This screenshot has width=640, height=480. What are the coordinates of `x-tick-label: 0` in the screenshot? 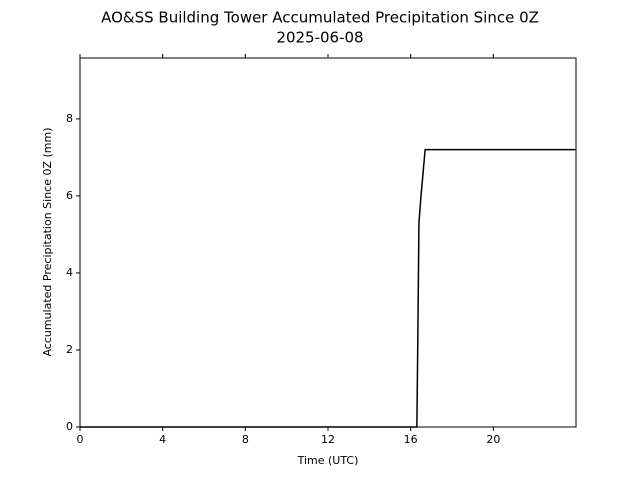 It's located at (80, 439).